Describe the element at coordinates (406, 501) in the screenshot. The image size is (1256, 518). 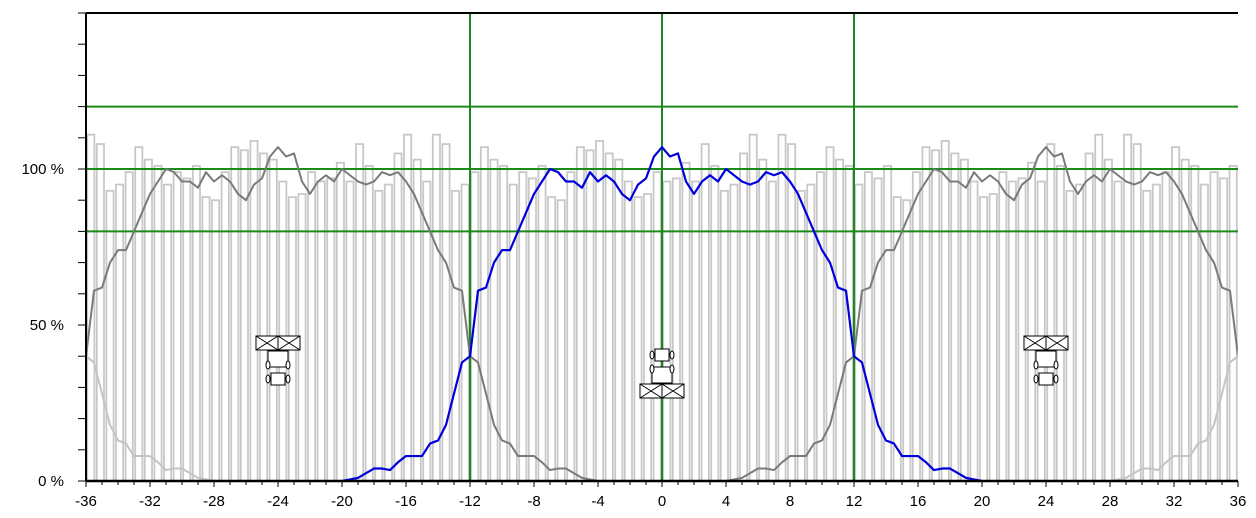
I see `x-tick-label: -16` at that location.